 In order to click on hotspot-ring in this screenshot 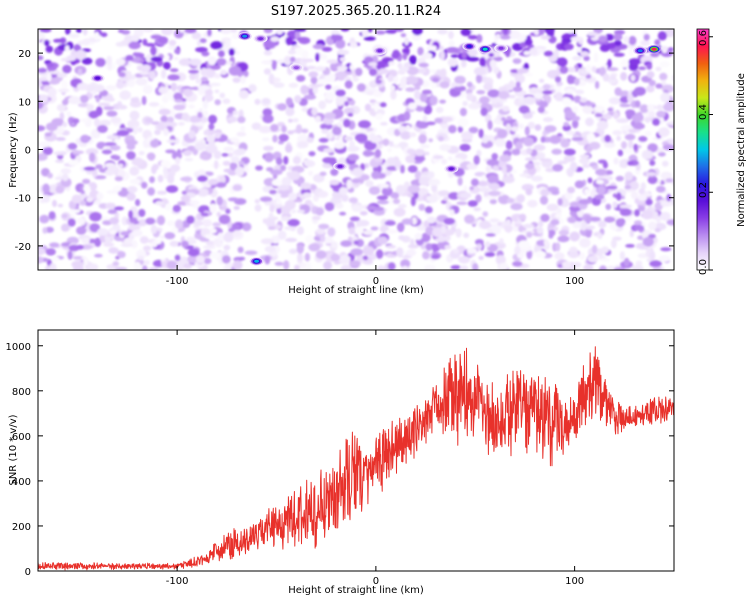, I will do `click(245, 36)`.